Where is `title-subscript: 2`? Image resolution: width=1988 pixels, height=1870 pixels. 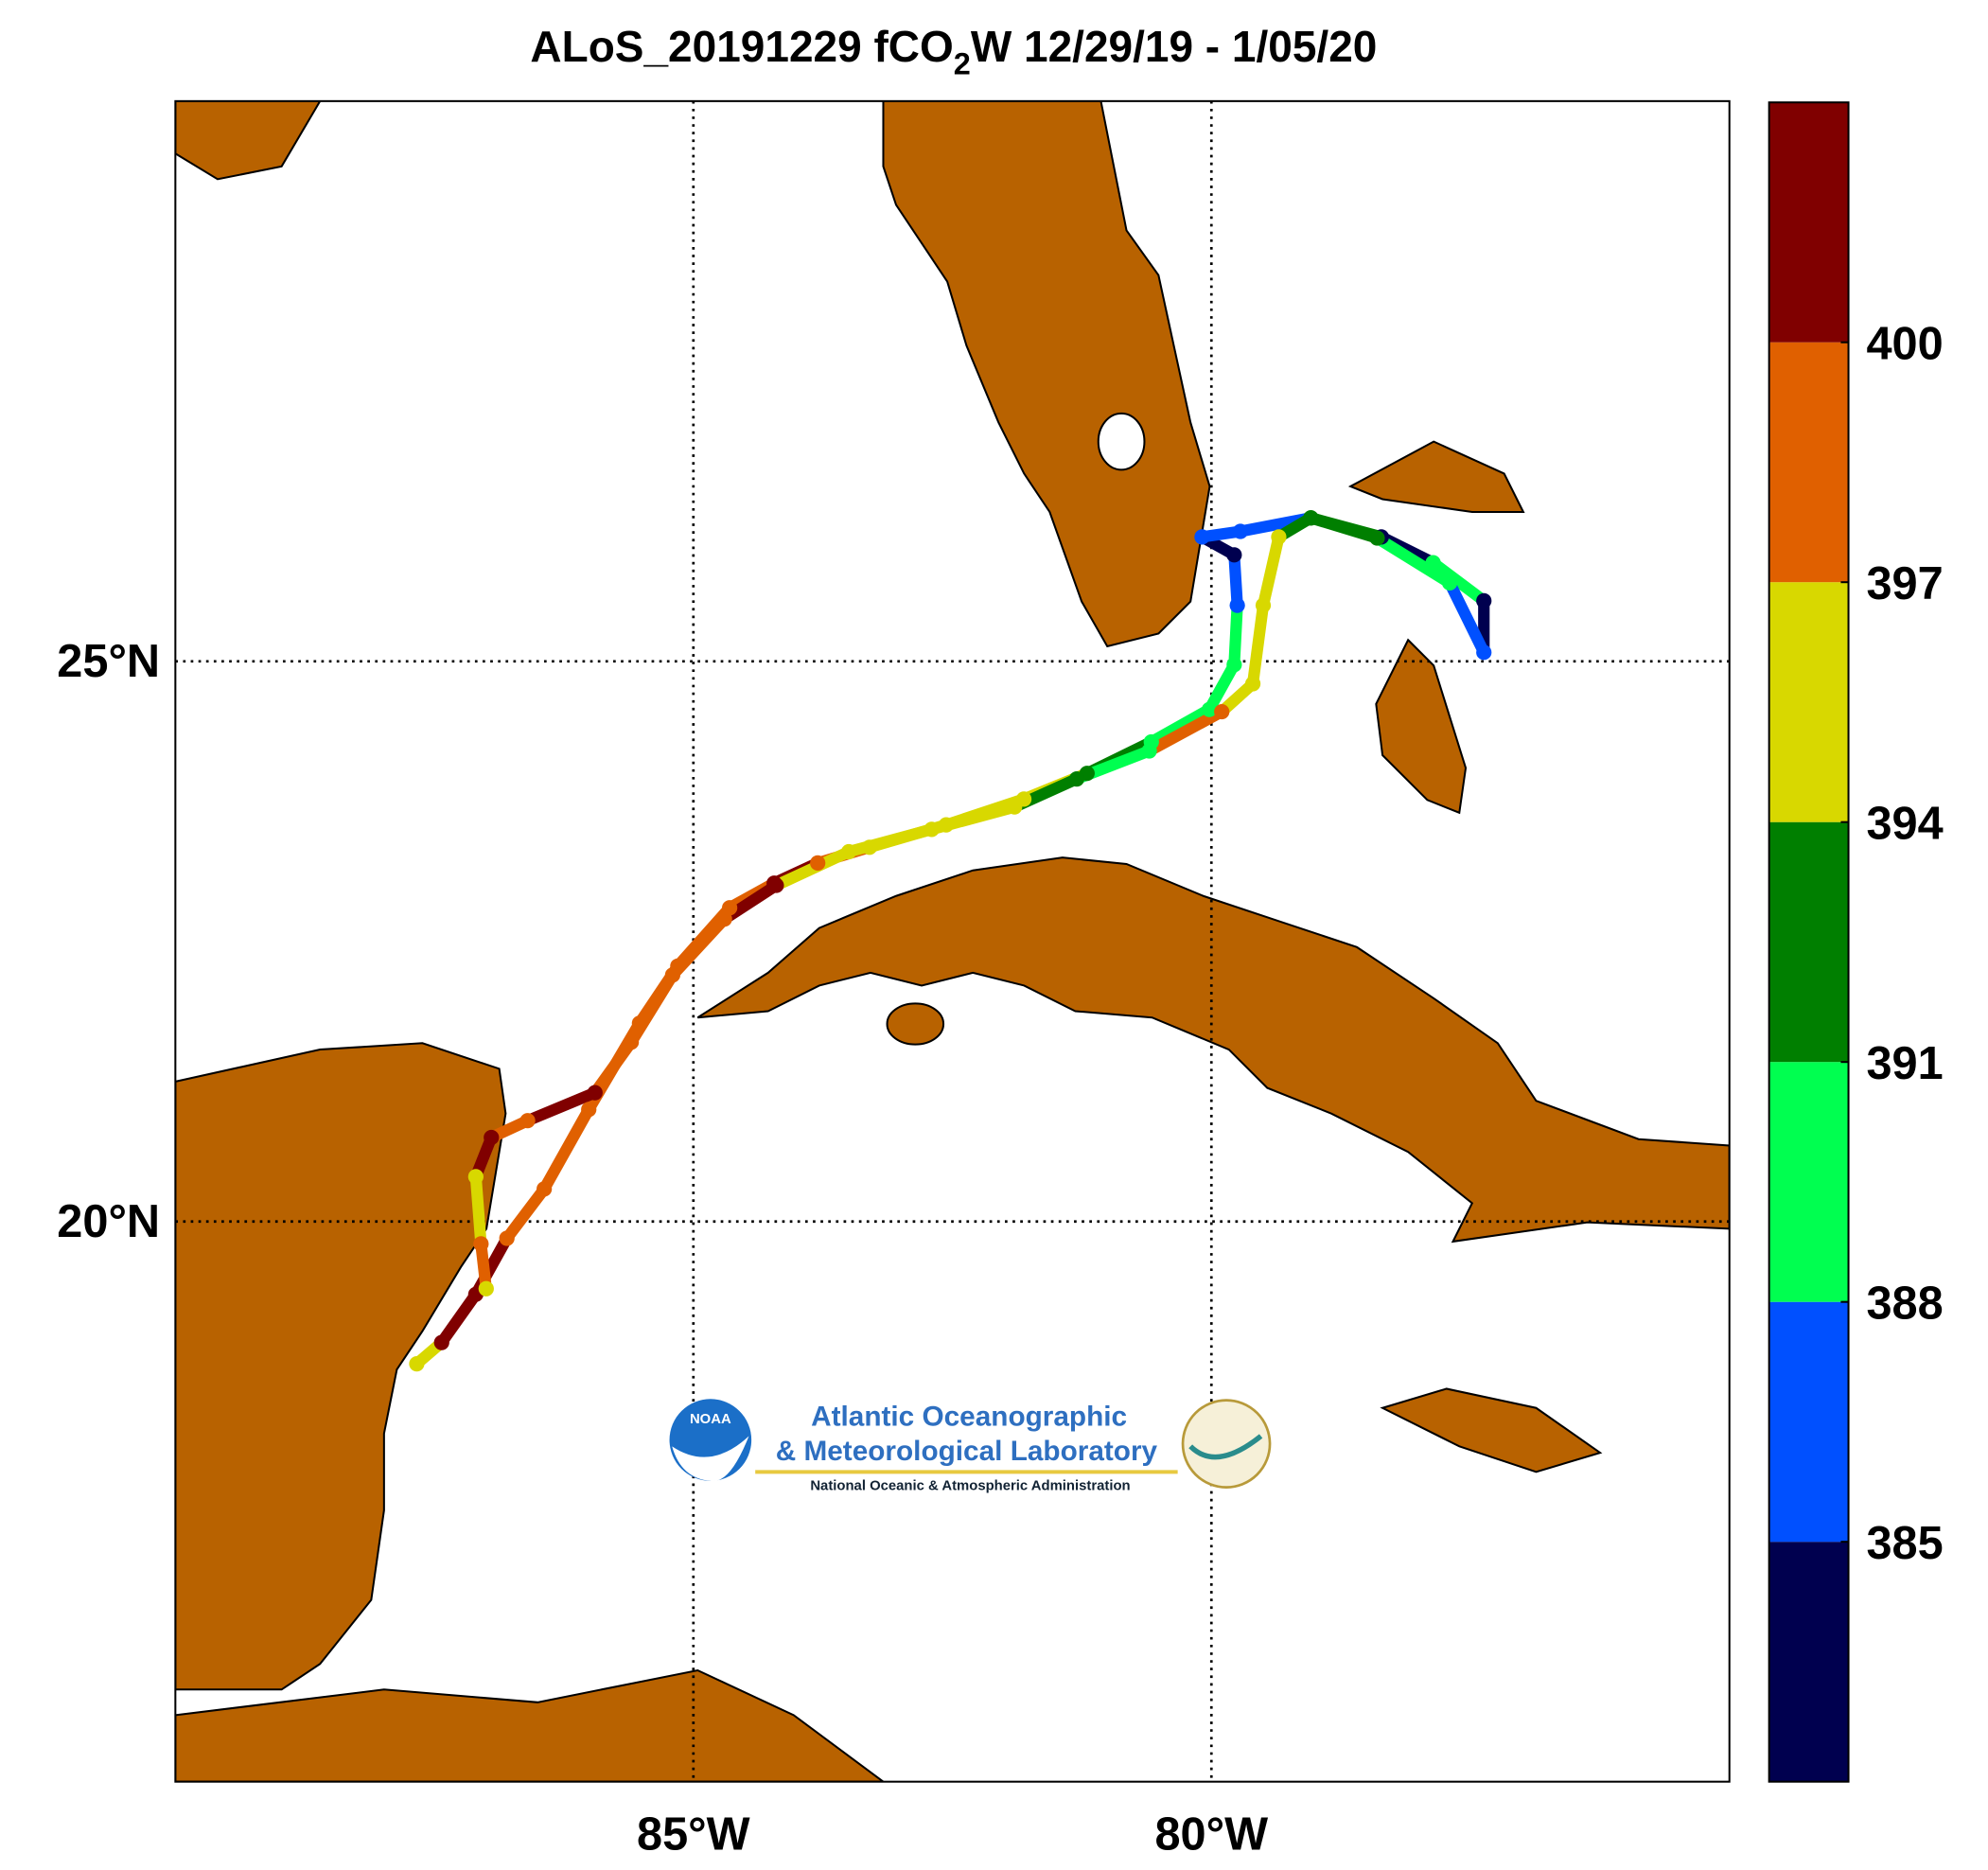 title-subscript: 2 is located at coordinates (962, 63).